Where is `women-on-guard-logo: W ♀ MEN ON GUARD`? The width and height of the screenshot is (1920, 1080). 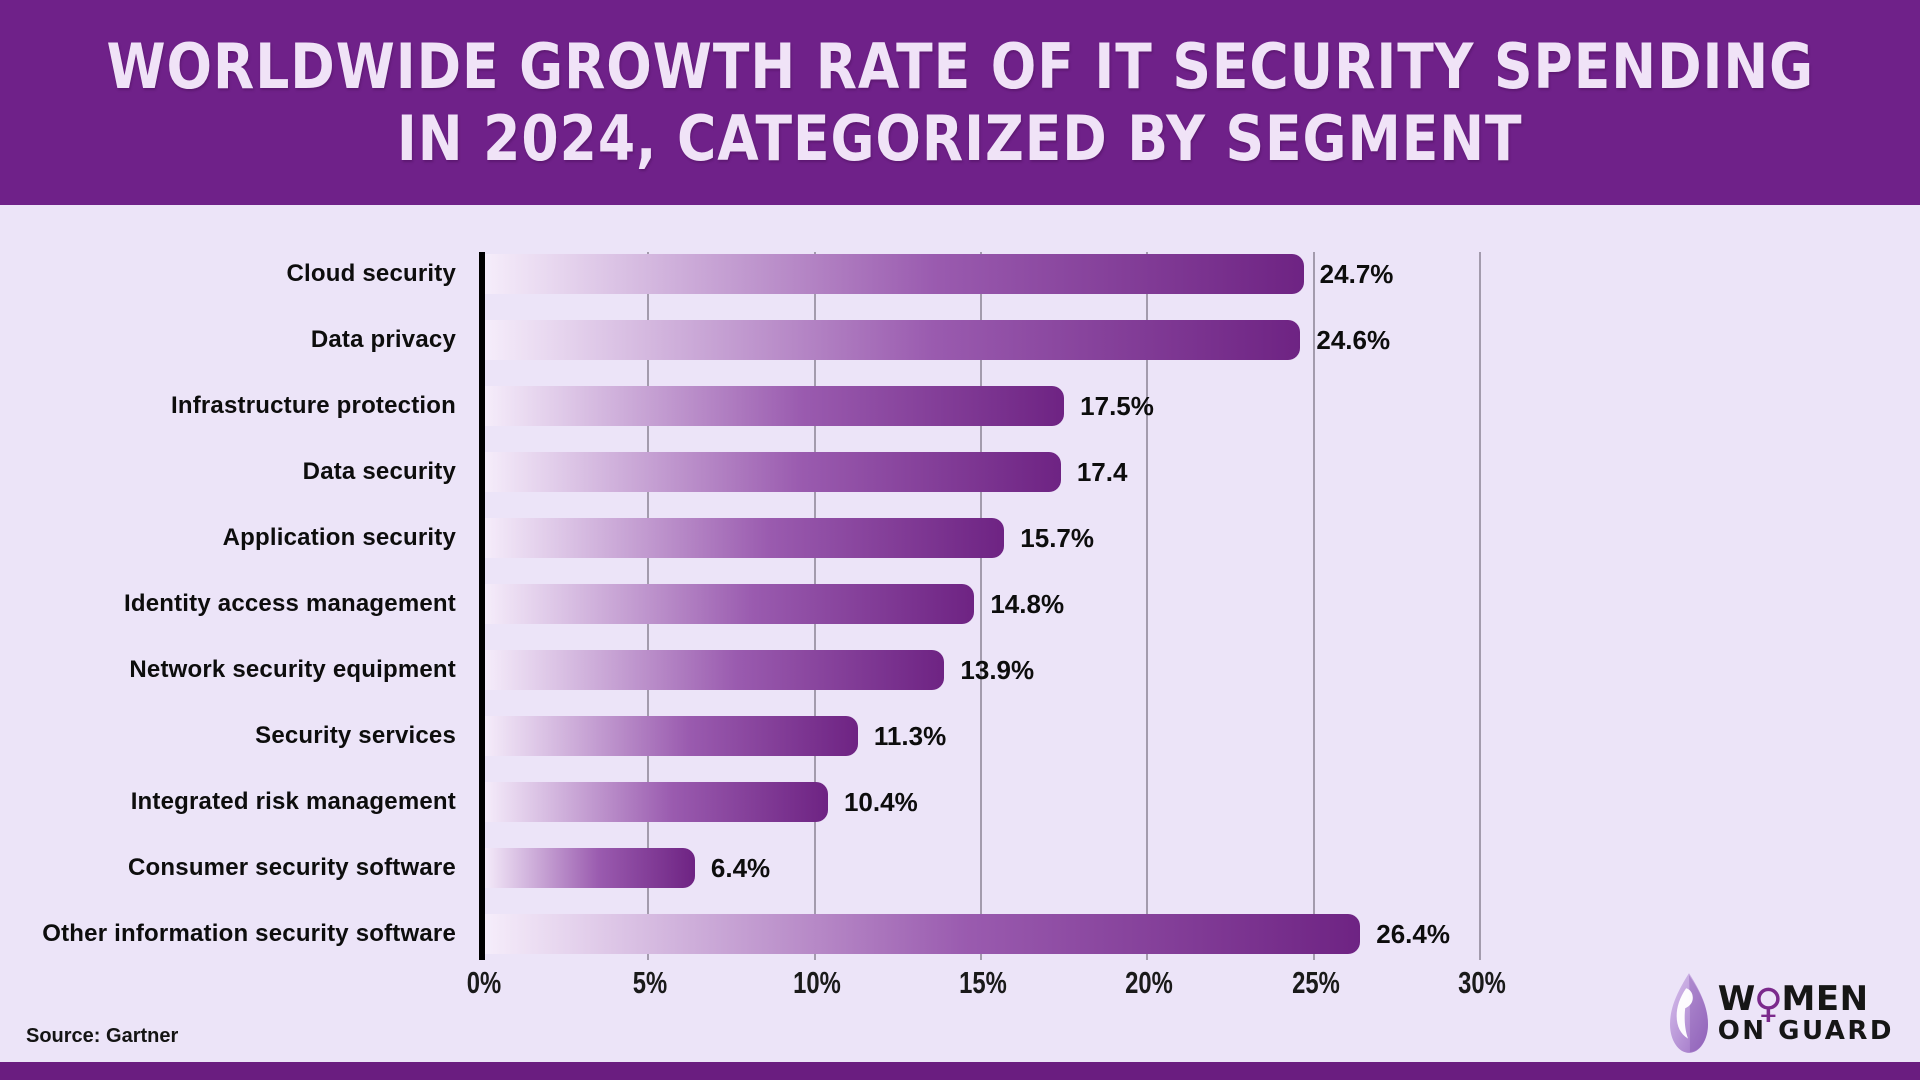 women-on-guard-logo: W ♀ MEN ON GUARD is located at coordinates (1781, 1013).